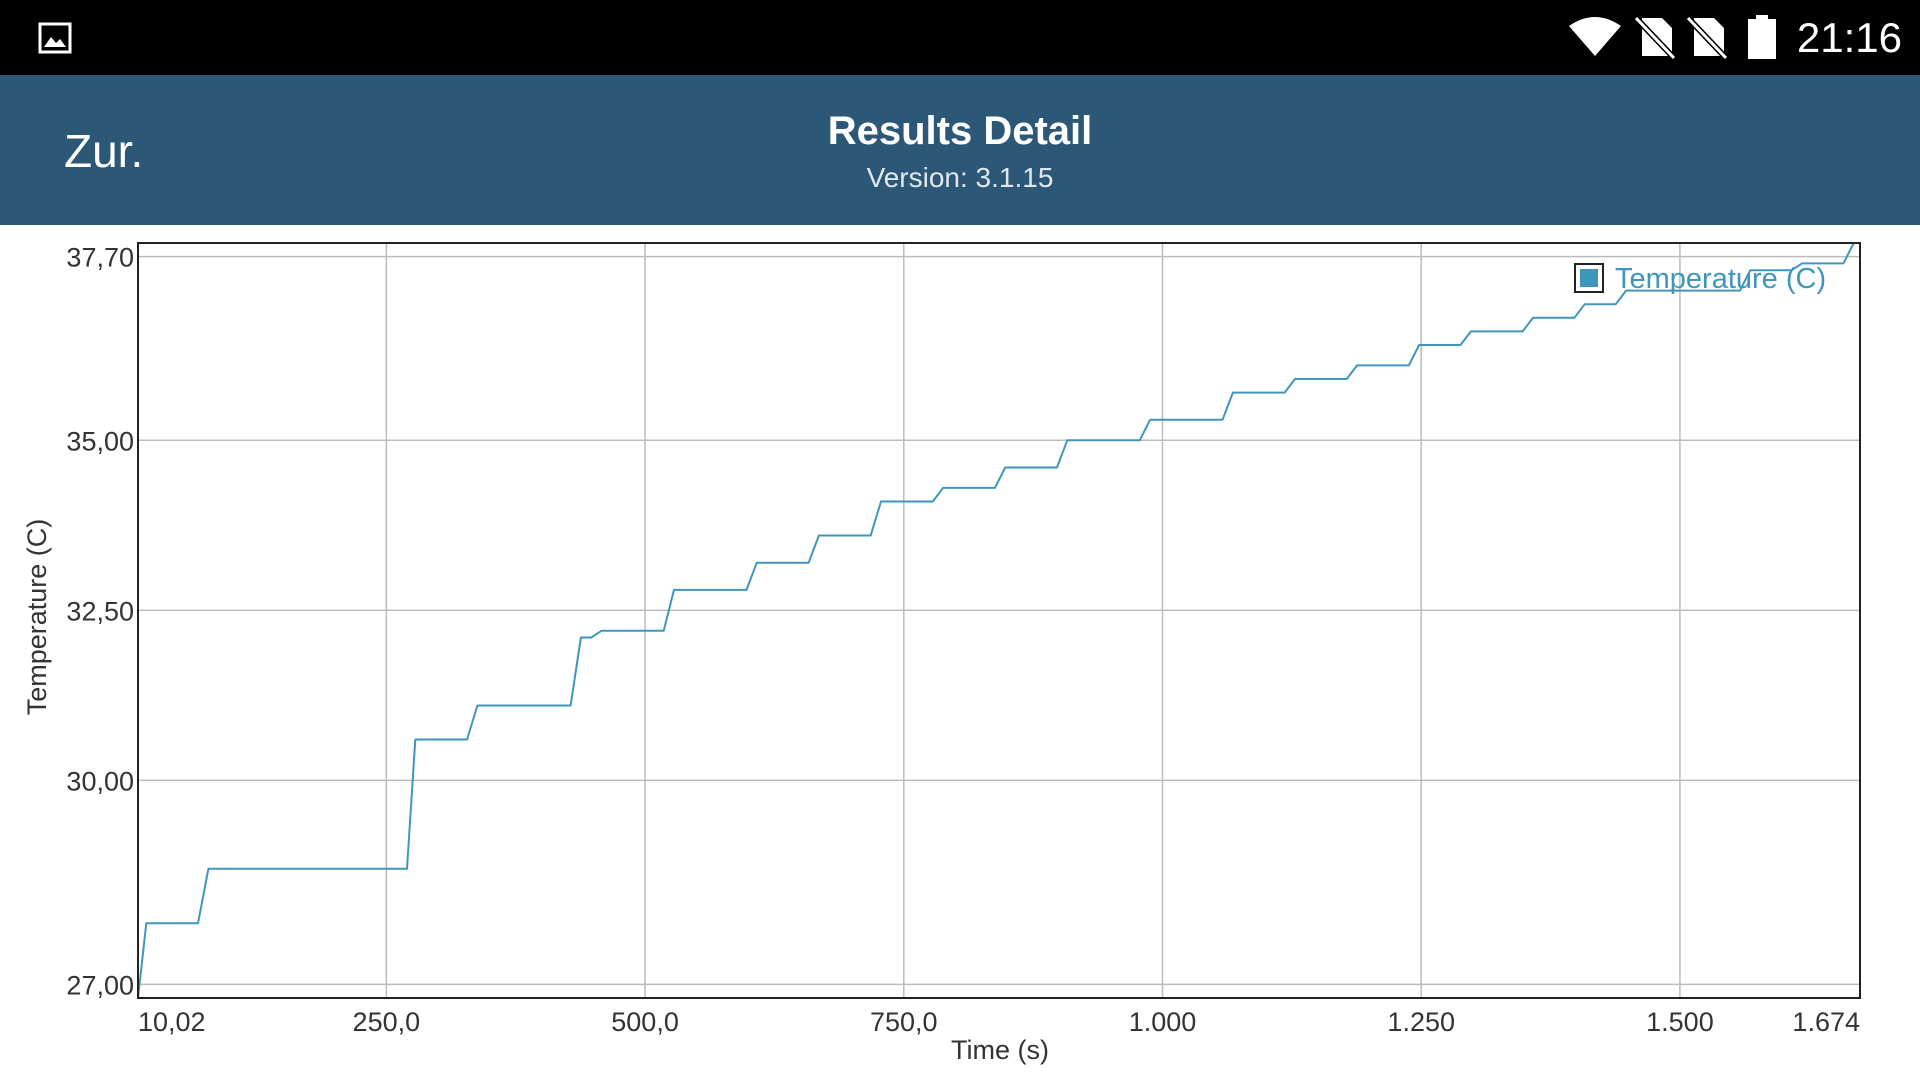 The image size is (1920, 1080). What do you see at coordinates (960, 37) in the screenshot?
I see `status-bar: 21:16` at bounding box center [960, 37].